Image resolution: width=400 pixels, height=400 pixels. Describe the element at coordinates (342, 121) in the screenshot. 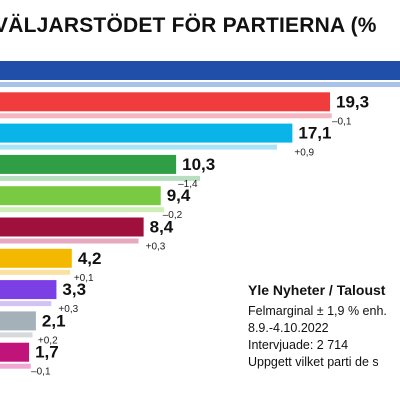

I see `change-label-2: –0,1` at that location.